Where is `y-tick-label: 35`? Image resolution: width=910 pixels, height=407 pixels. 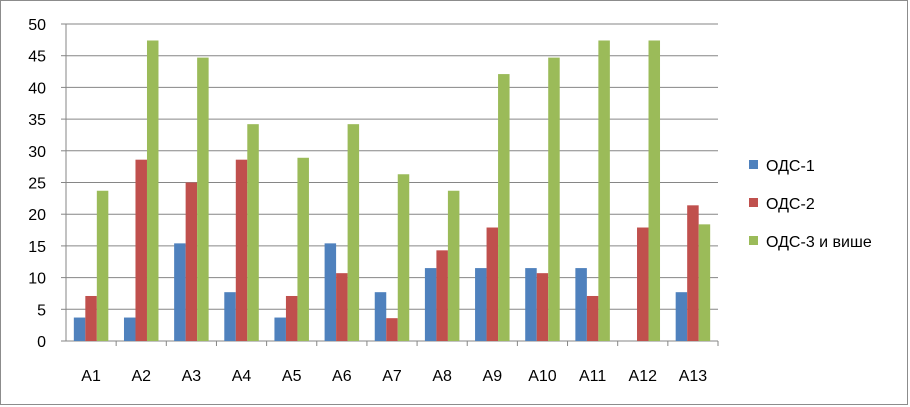
y-tick-label: 35 is located at coordinates (37, 120).